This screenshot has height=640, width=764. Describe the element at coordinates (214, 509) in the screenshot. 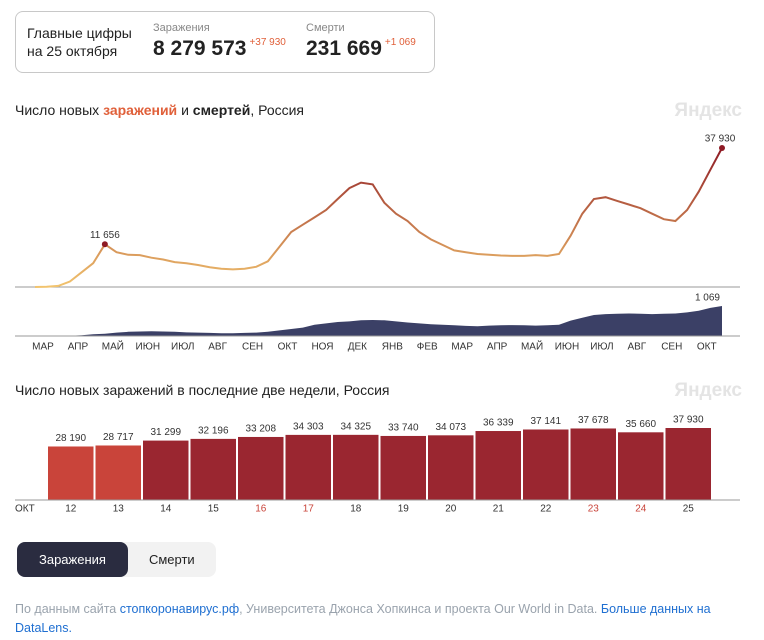

I see `x-tick-label: 15` at that location.